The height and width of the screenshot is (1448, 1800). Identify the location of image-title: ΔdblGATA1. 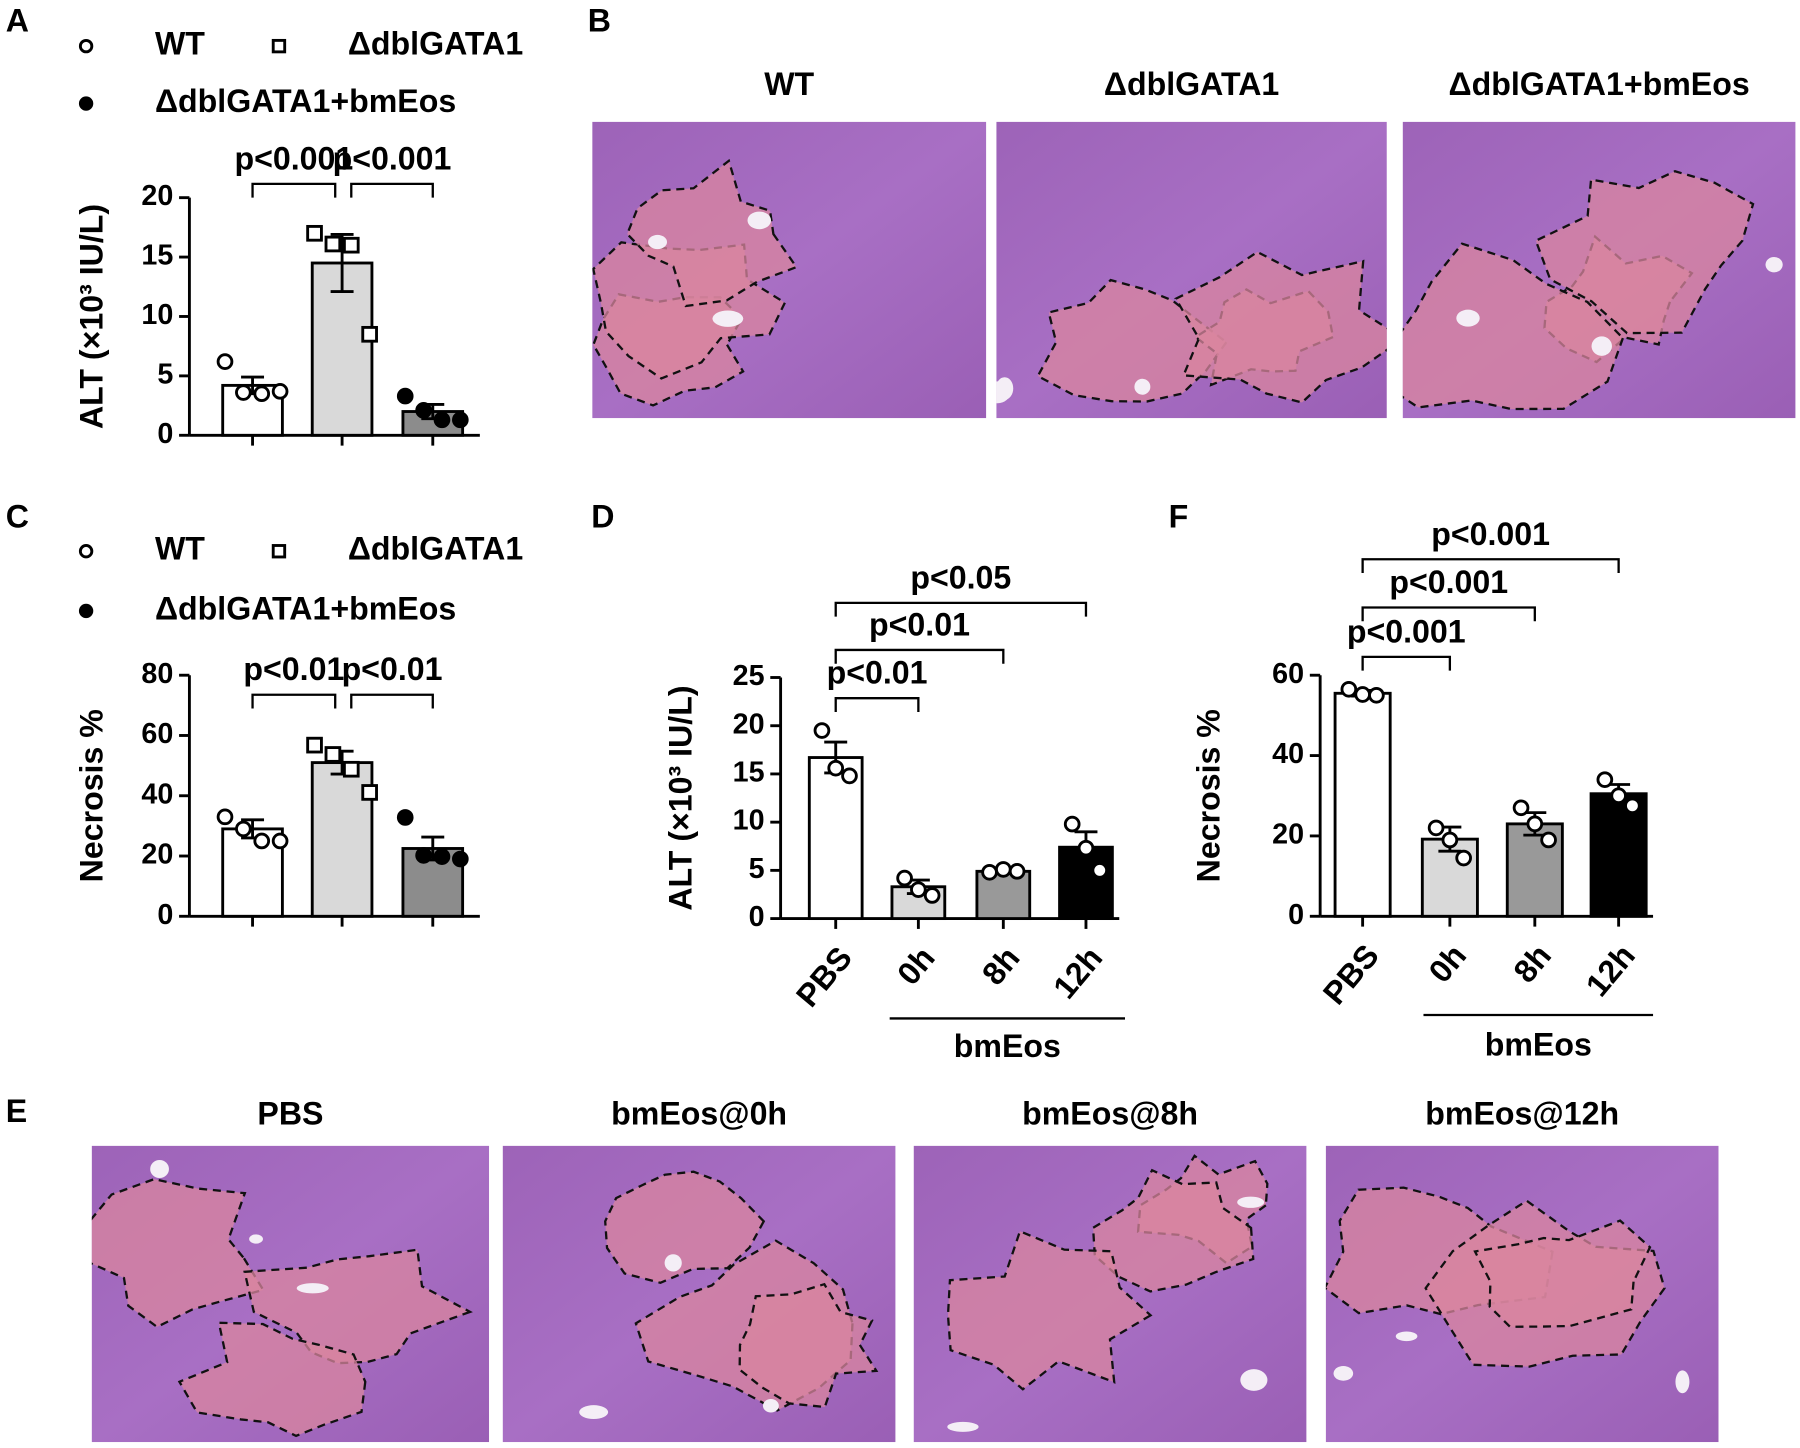
(1191, 84).